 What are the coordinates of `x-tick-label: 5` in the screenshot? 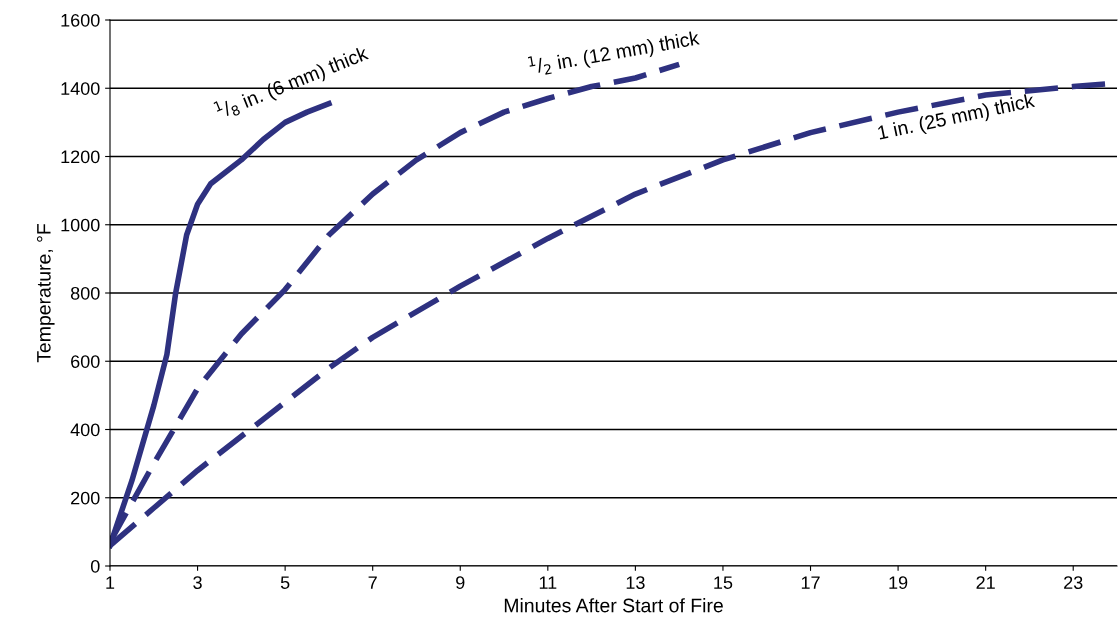 It's located at (285, 582).